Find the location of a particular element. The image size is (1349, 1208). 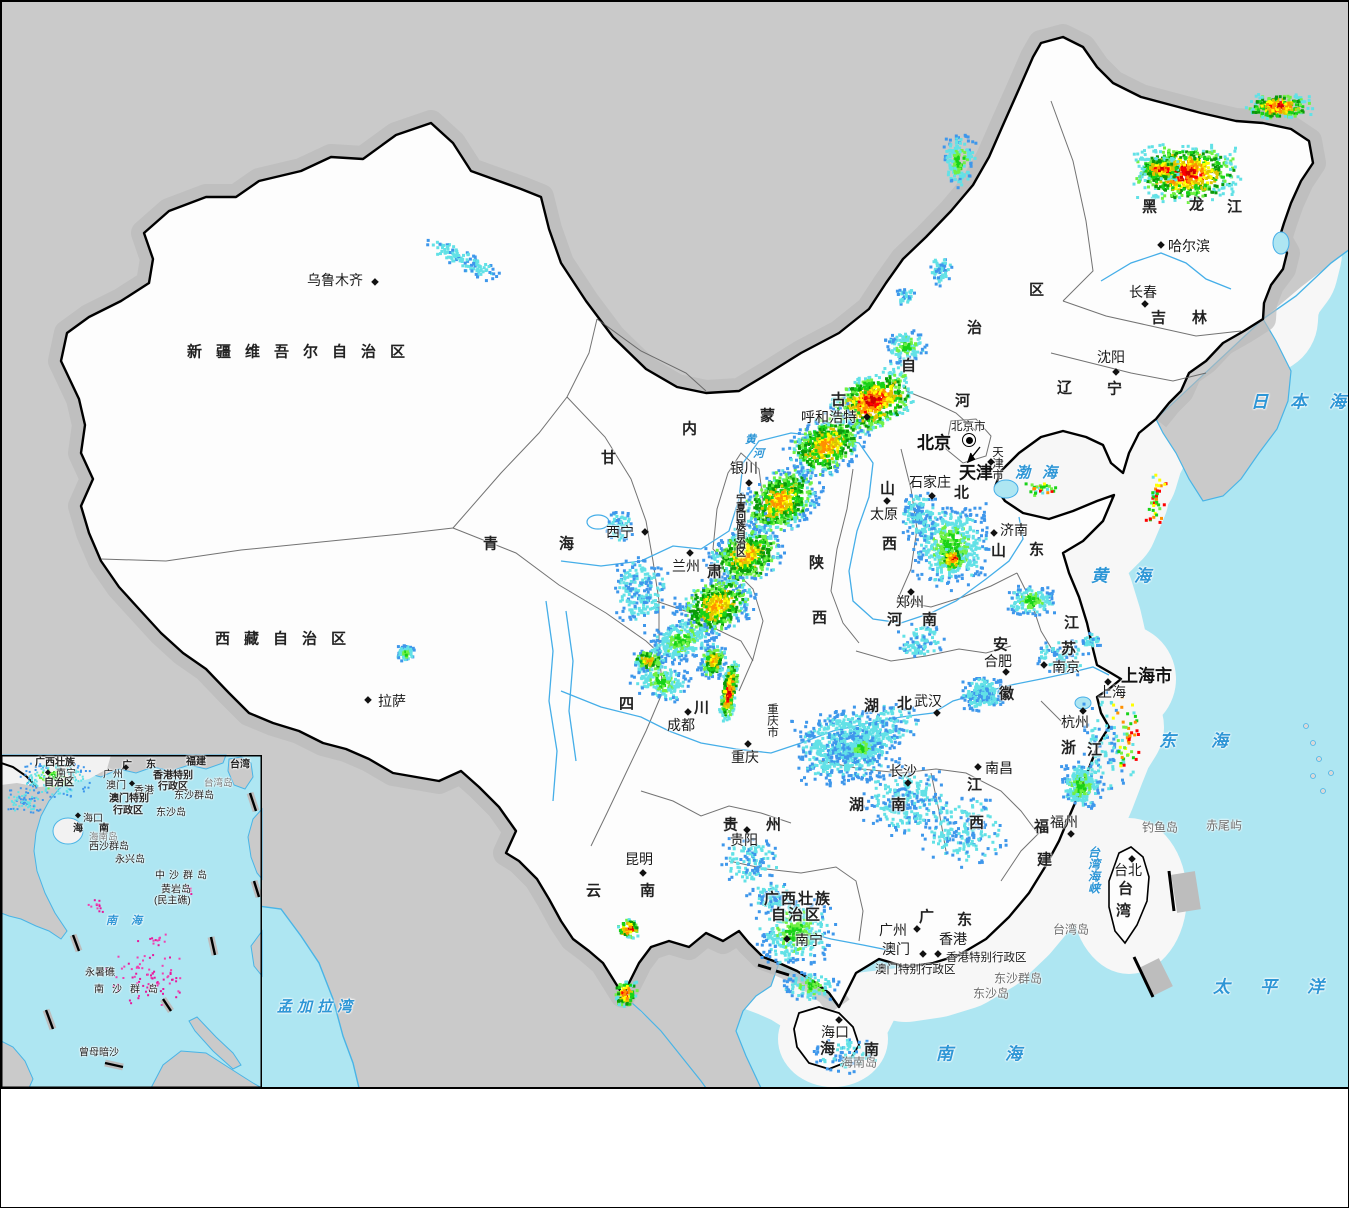

taiwan-island is located at coordinates (1129, 895).